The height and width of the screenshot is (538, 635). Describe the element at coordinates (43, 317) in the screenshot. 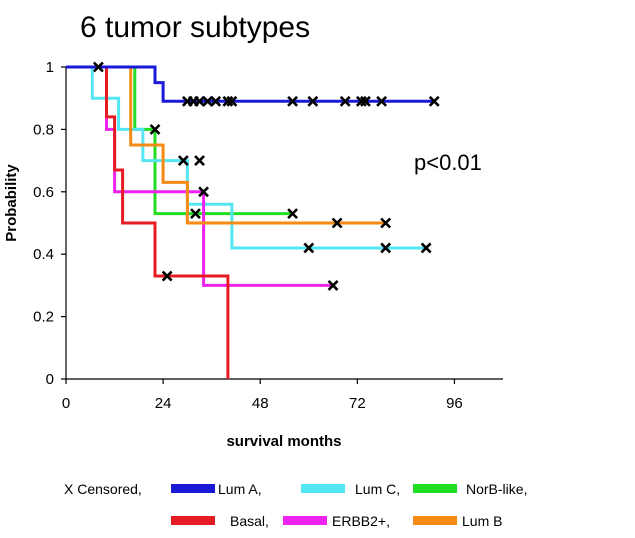

I see `y-tick-label: 0.2` at that location.